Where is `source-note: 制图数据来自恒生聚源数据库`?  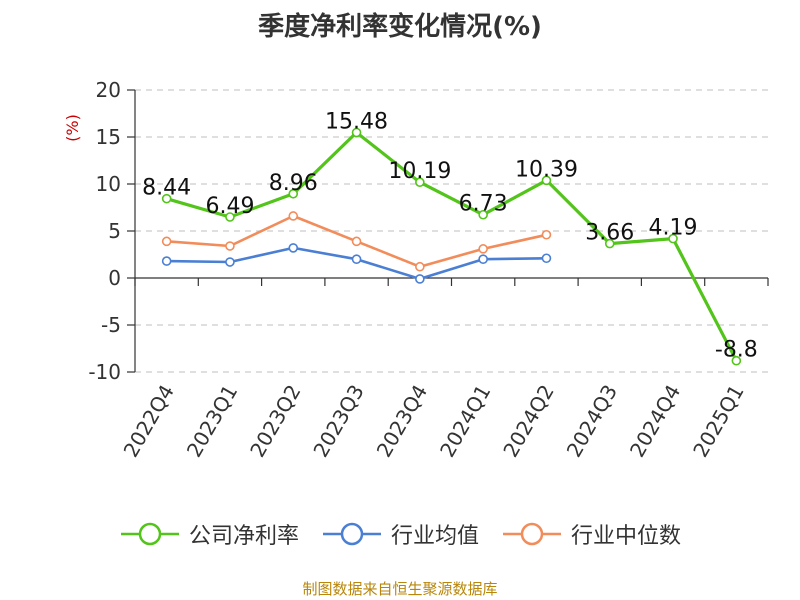
source-note: 制图数据来自恒生聚源数据库 is located at coordinates (400, 589).